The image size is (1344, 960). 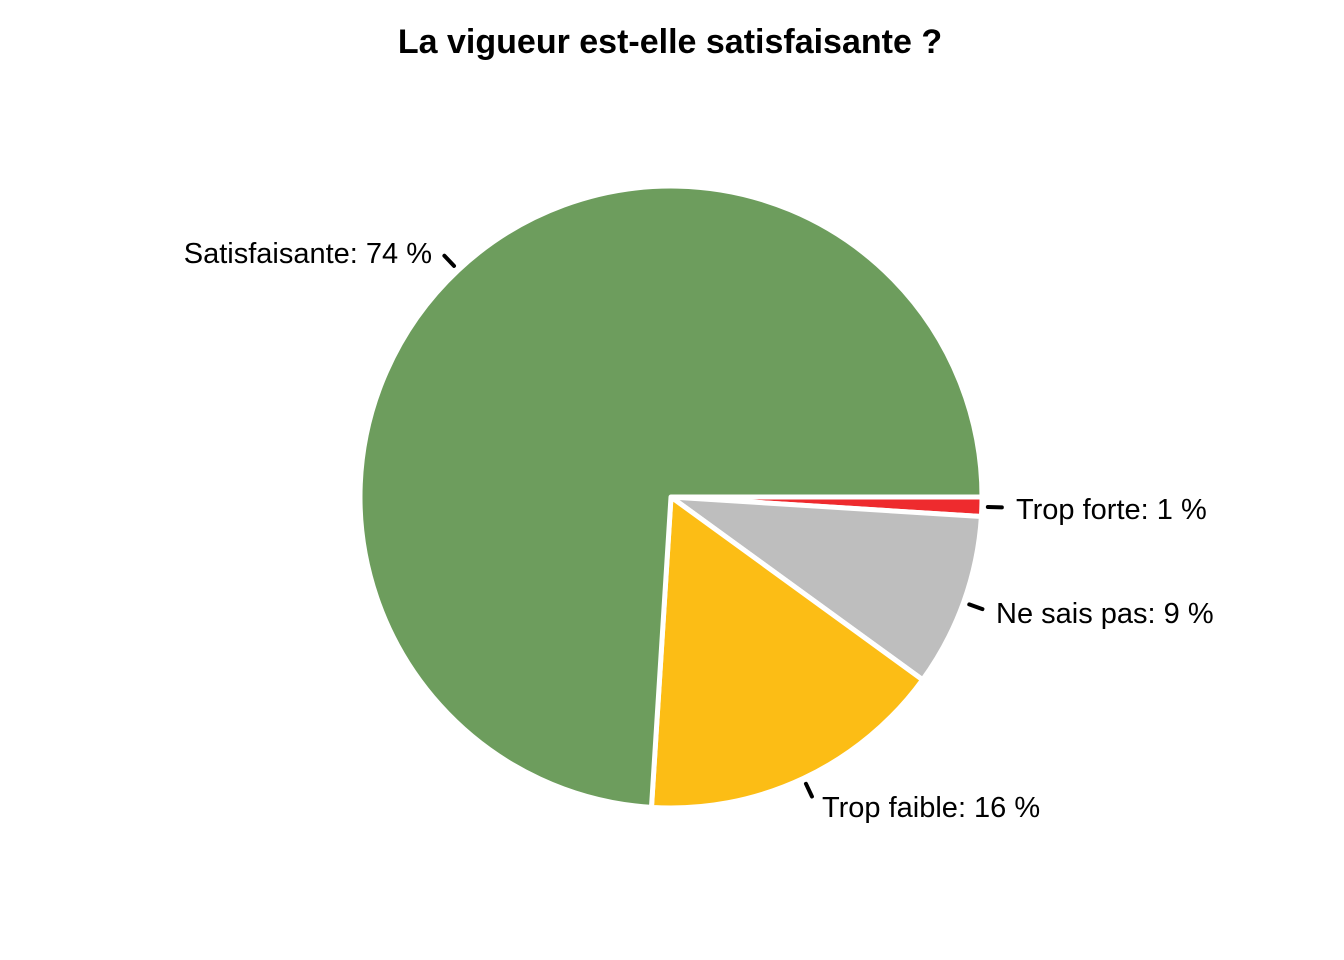 What do you see at coordinates (670, 42) in the screenshot?
I see `chart-title: La vigueur est-elle satisfaisante ?` at bounding box center [670, 42].